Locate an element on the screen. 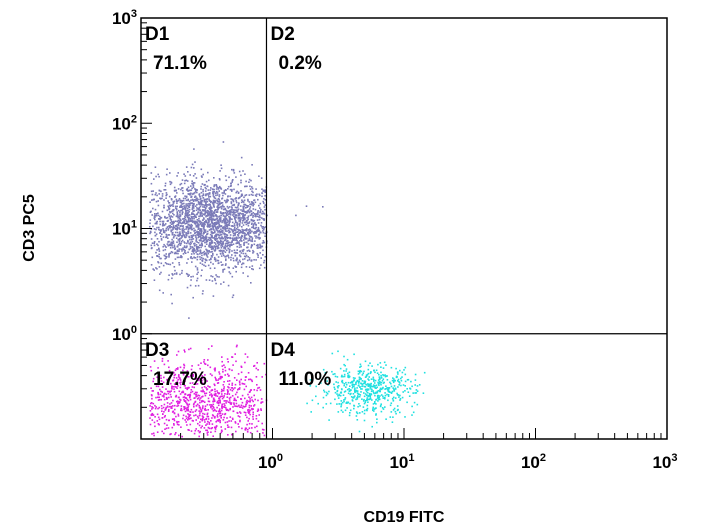 Image resolution: width=703 pixels, height=532 pixels. x-tick-exponent: 3 is located at coordinates (674, 458).